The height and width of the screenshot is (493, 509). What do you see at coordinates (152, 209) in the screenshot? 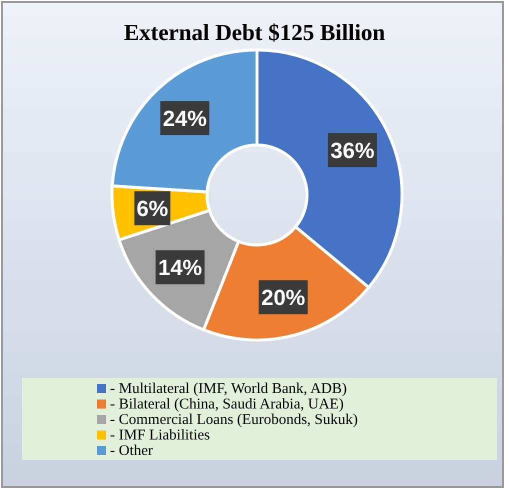
I see `data-label: 6%` at bounding box center [152, 209].